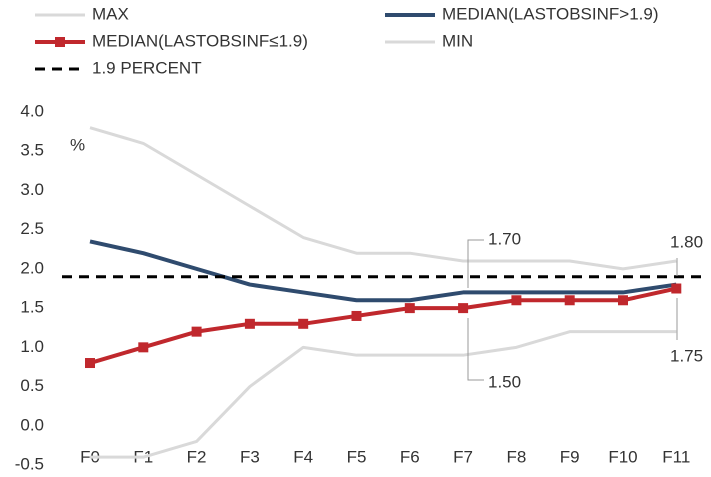 The image size is (711, 477). I want to click on x-tick-label: F2, so click(197, 456).